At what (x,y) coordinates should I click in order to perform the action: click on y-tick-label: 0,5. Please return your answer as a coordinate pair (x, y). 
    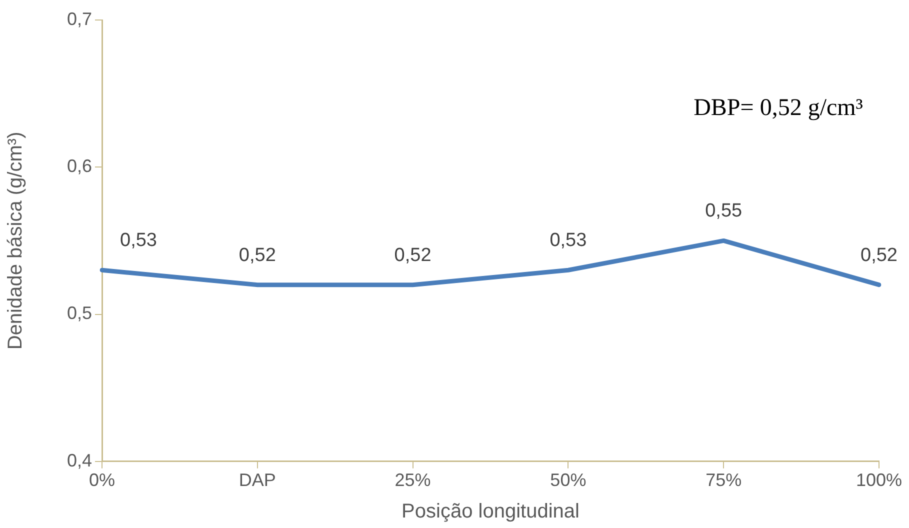
    Looking at the image, I should click on (79, 313).